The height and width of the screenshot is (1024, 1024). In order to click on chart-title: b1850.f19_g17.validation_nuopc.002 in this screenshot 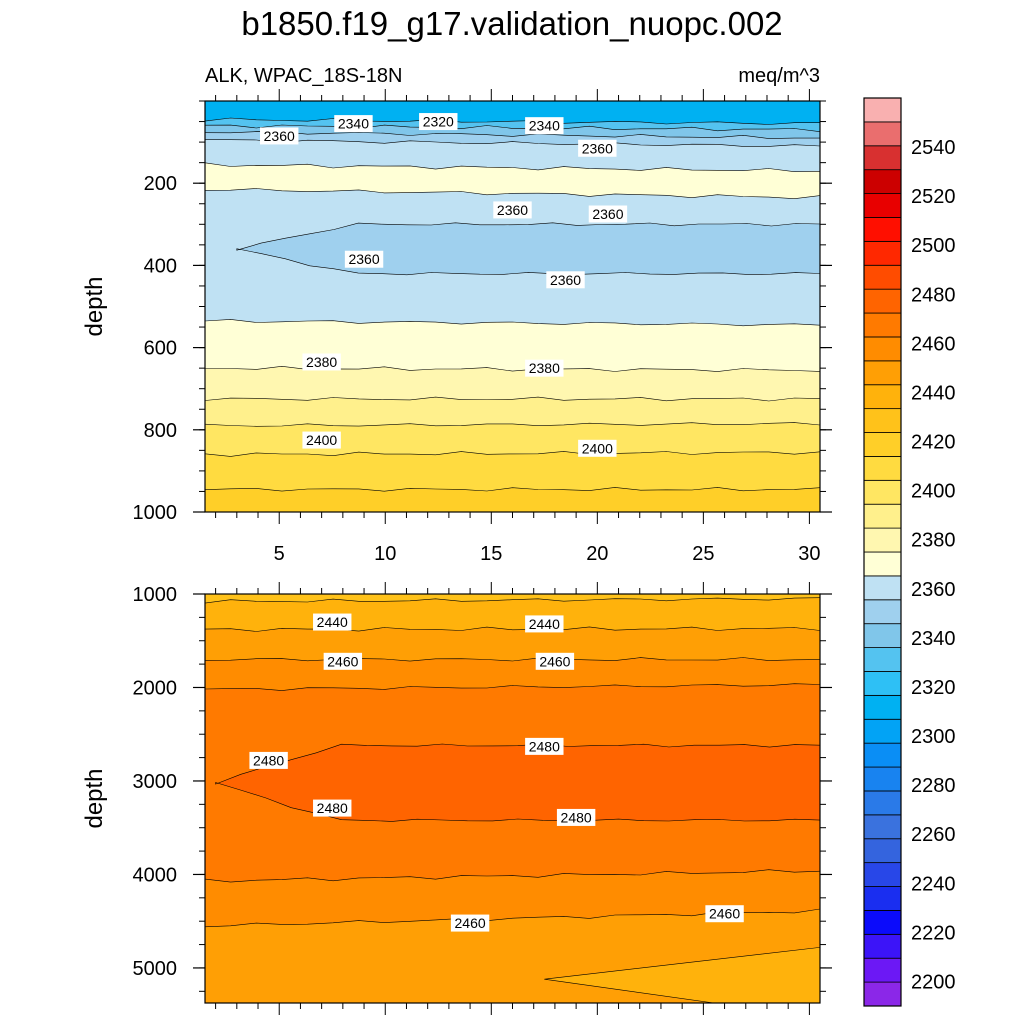, I will do `click(511, 23)`.